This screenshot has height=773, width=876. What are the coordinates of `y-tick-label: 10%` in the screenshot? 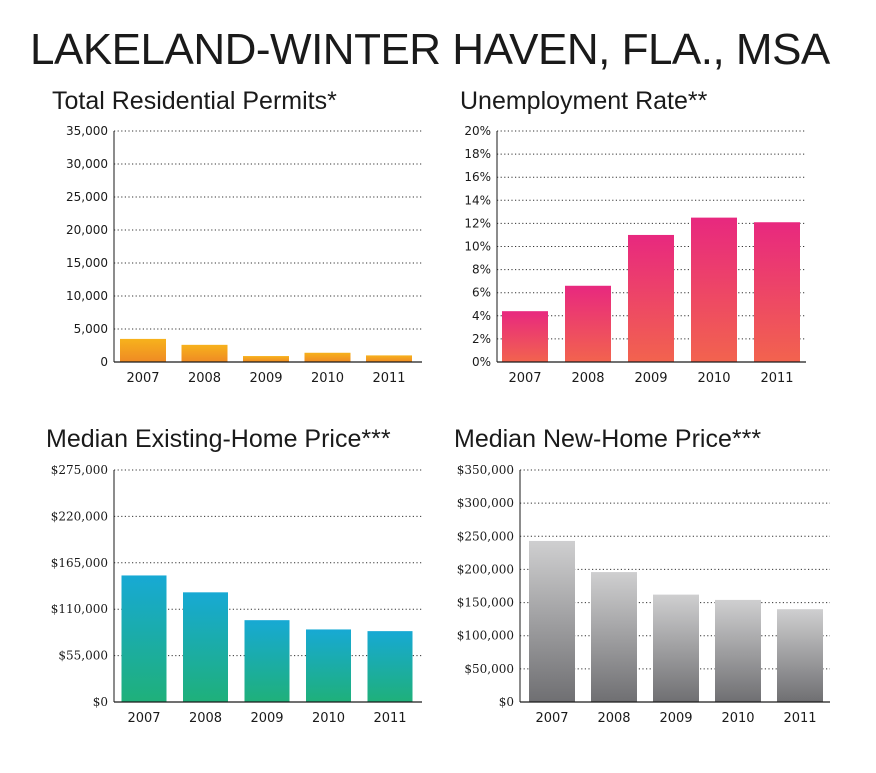 It's located at (477, 247).